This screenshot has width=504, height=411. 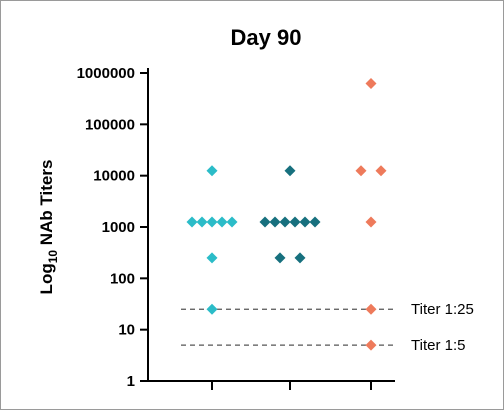 I want to click on y-tick-label: 100, so click(x=122, y=278).